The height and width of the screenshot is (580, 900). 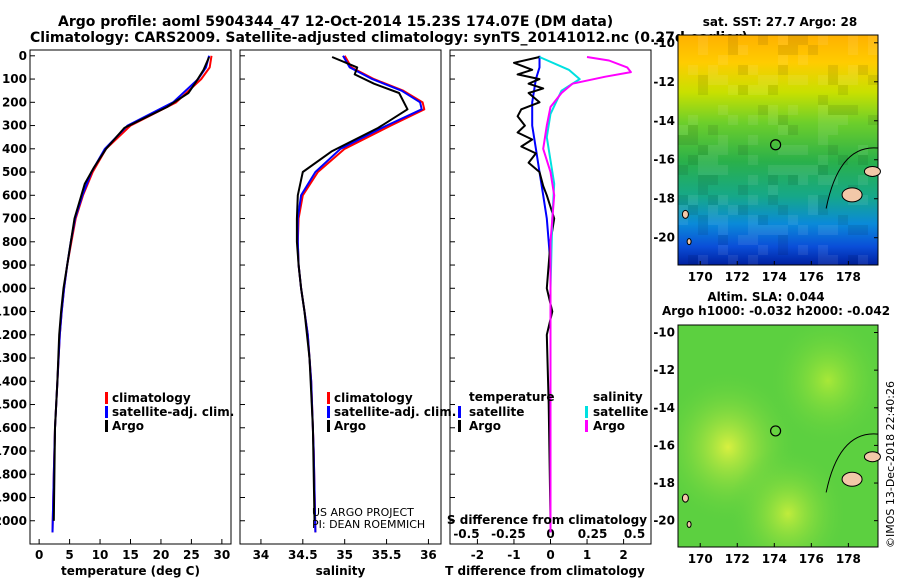 What do you see at coordinates (23, 56) in the screenshot?
I see `depth-tick-label: 0` at bounding box center [23, 56].